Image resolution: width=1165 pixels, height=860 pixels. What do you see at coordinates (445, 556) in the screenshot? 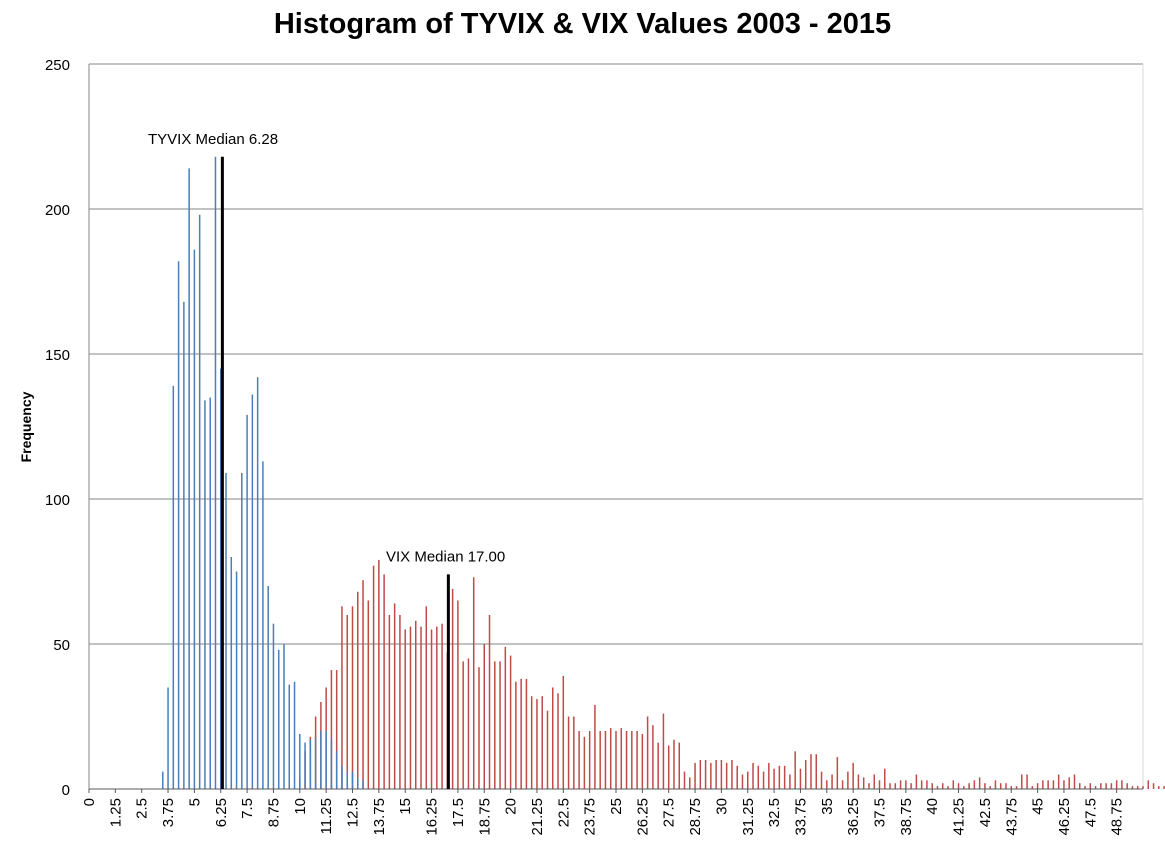
I see `median-label: VIX Median 17.00` at bounding box center [445, 556].